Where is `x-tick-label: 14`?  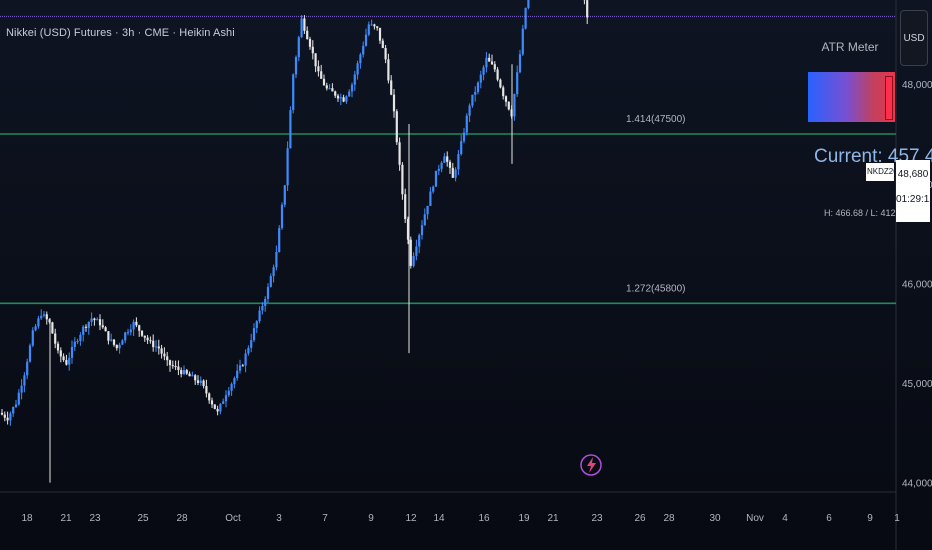
x-tick-label: 14 is located at coordinates (439, 518).